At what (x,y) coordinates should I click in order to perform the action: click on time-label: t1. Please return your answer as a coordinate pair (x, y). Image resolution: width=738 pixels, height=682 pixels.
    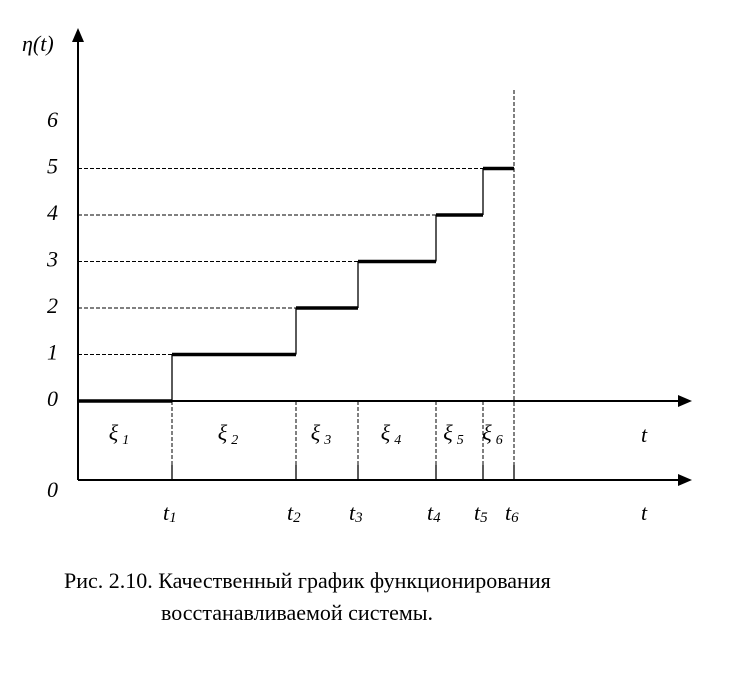
    Looking at the image, I should click on (170, 513).